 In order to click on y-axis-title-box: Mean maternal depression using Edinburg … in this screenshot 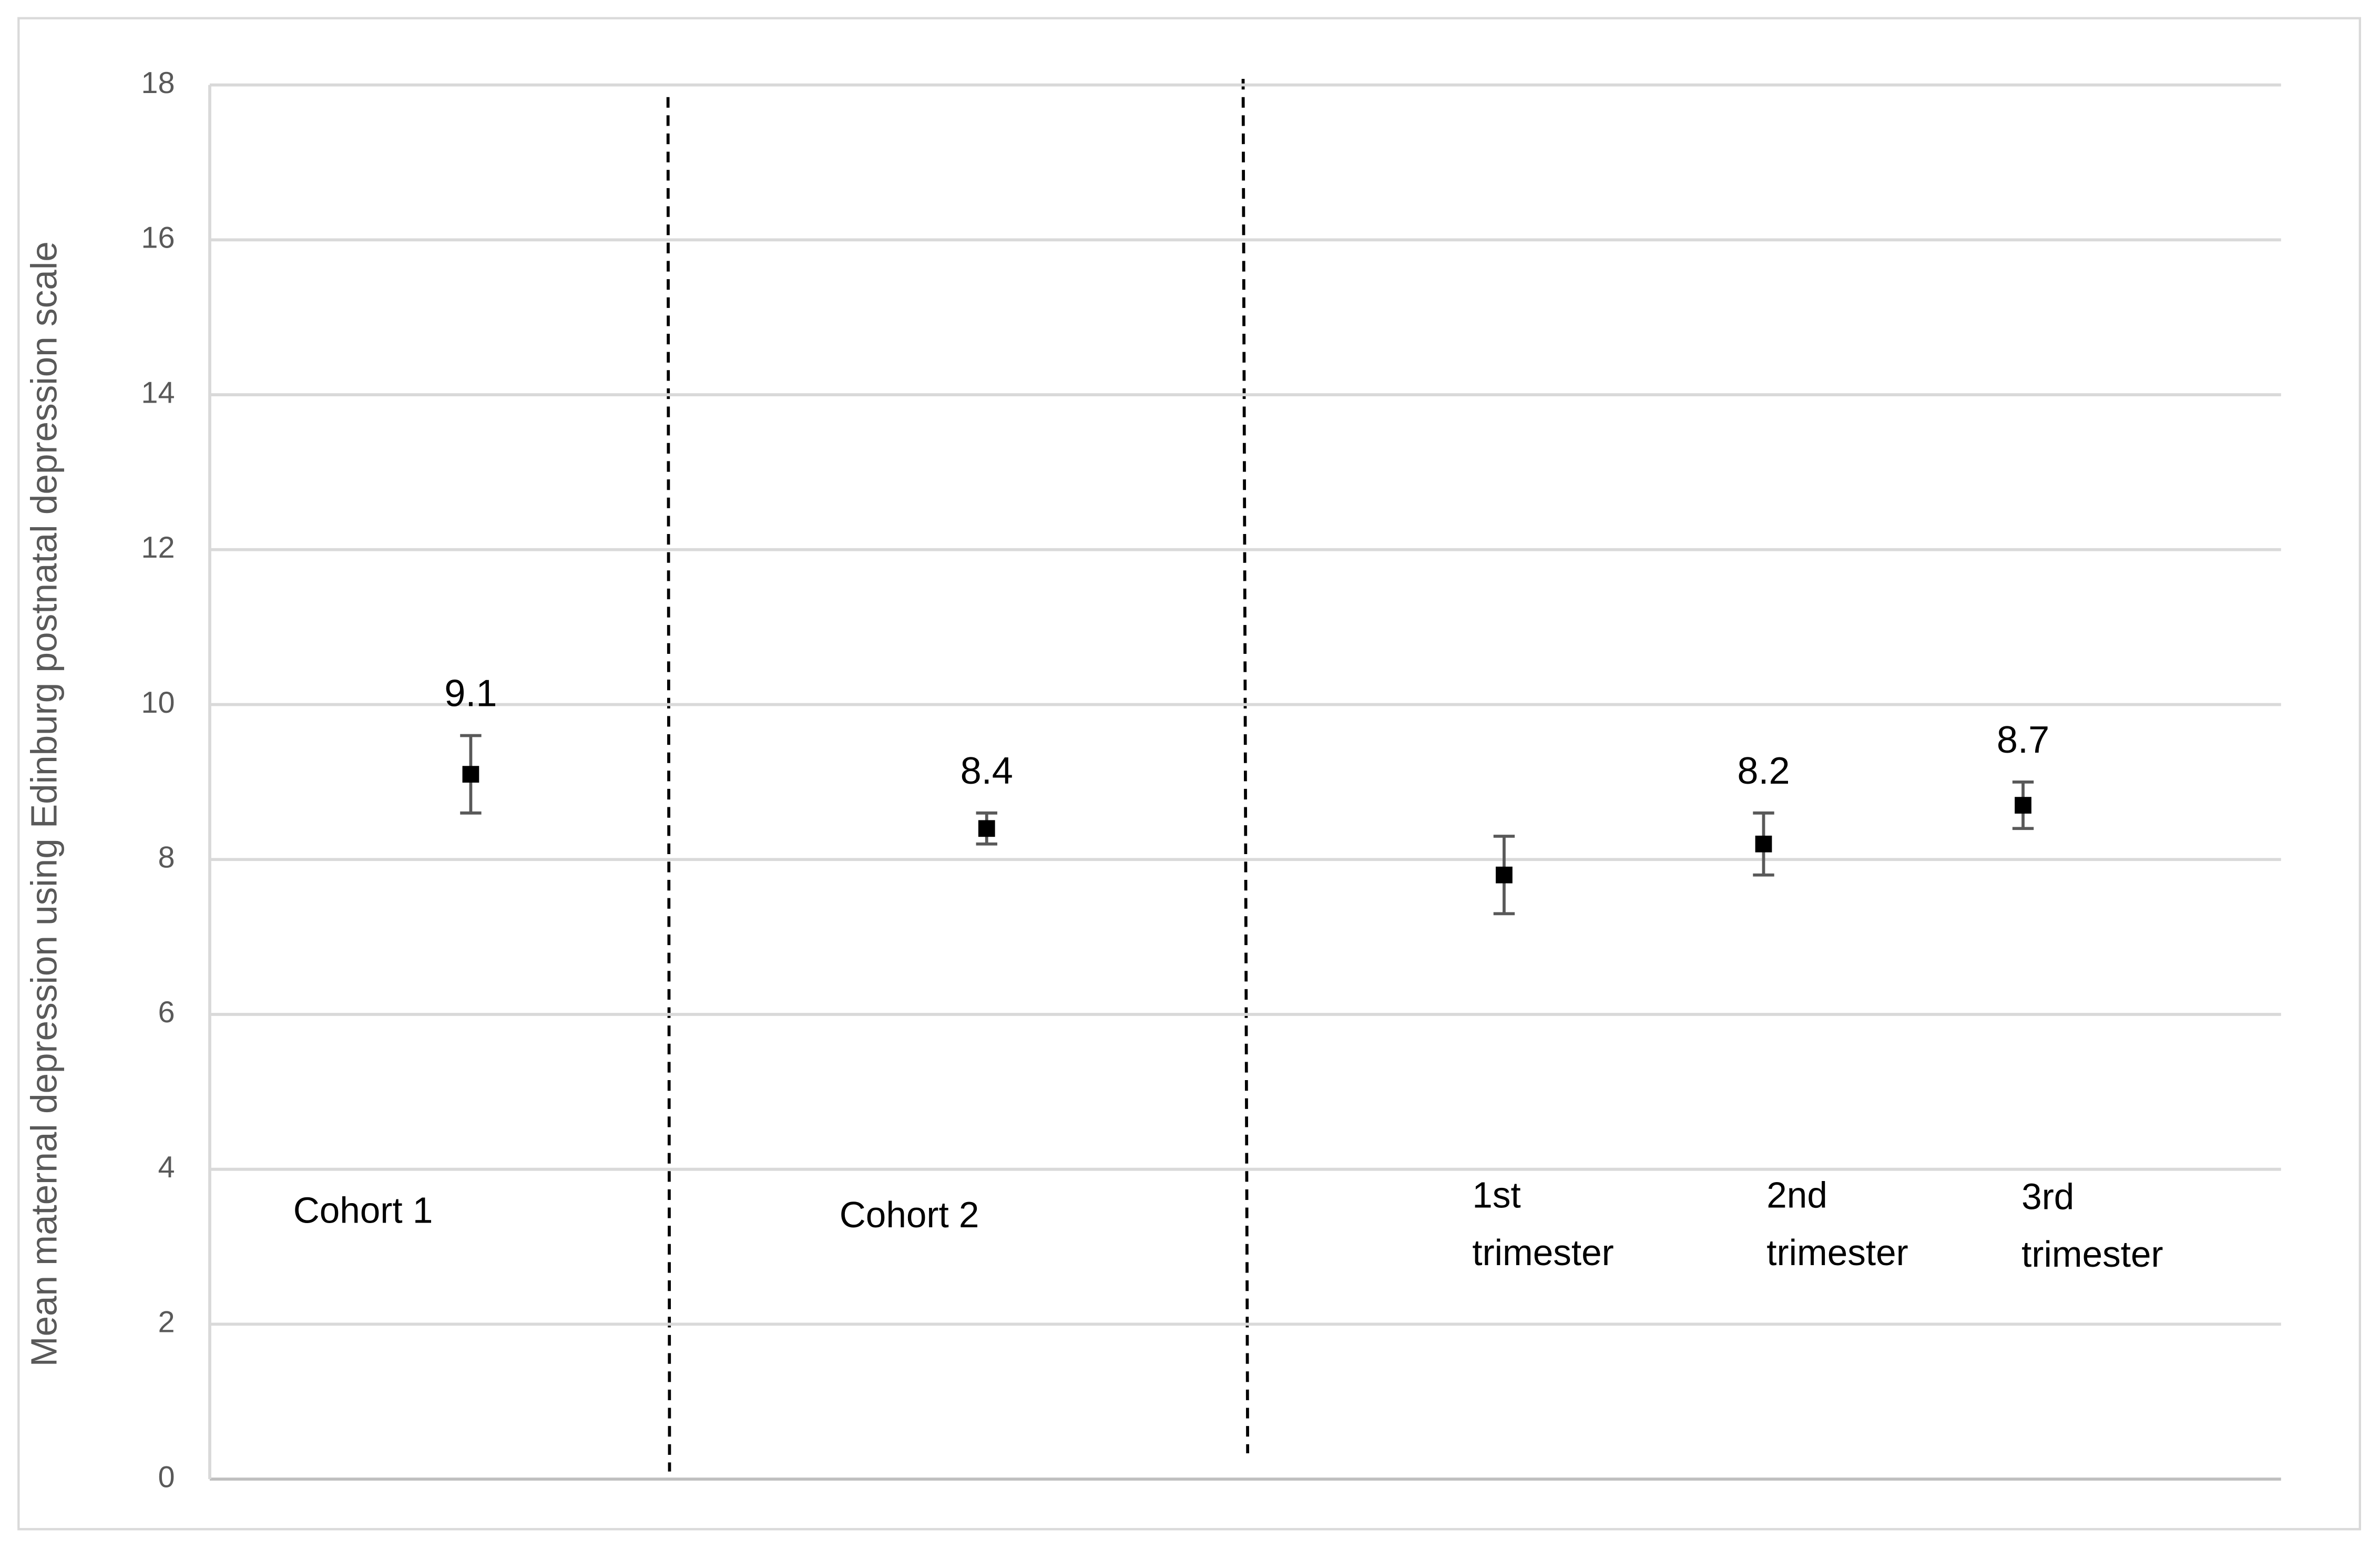, I will do `click(45, 804)`.